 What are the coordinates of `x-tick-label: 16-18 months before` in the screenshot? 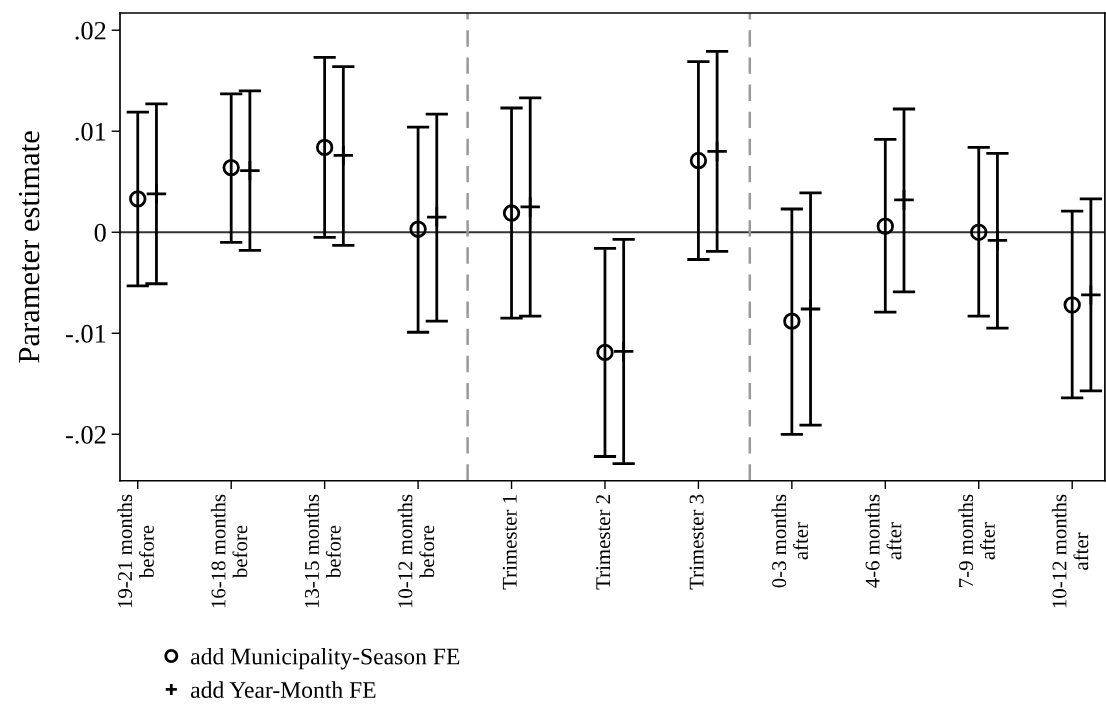 It's located at (229, 551).